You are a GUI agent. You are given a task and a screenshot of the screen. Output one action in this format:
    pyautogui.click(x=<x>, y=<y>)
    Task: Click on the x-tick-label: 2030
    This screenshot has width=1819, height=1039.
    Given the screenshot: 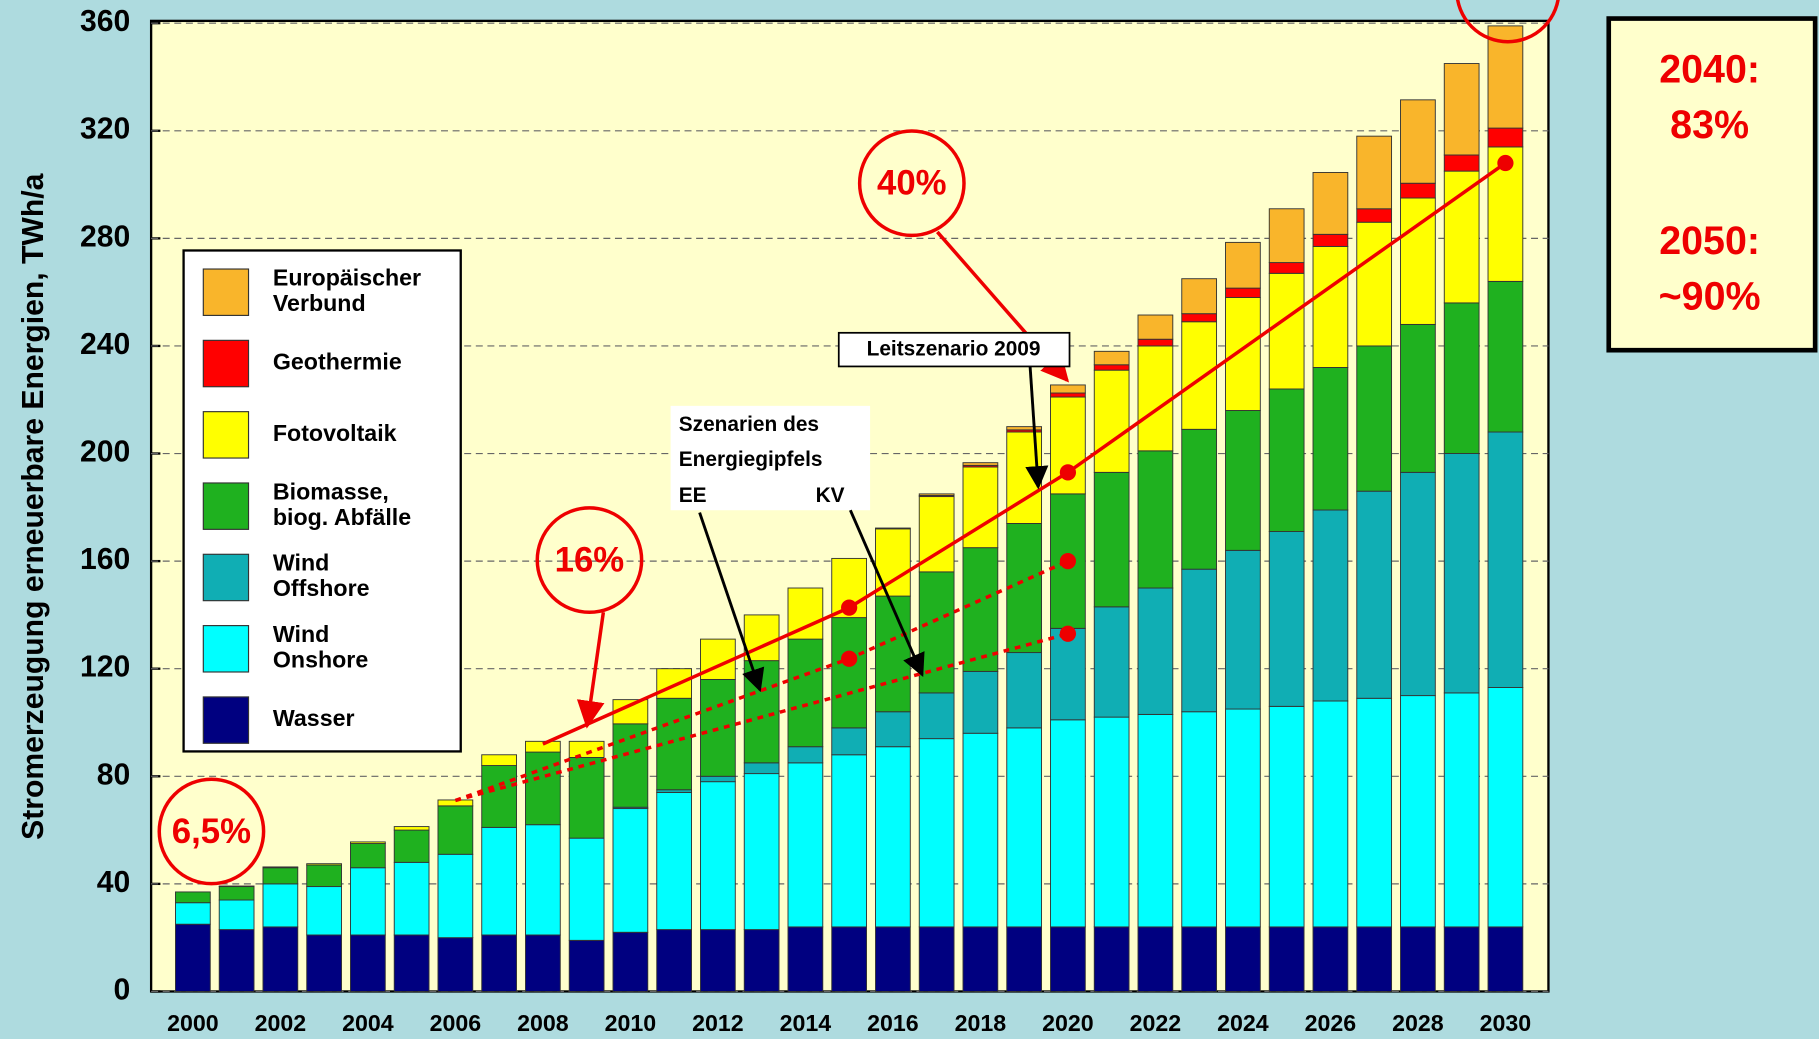 What is the action you would take?
    pyautogui.click(x=1506, y=1023)
    